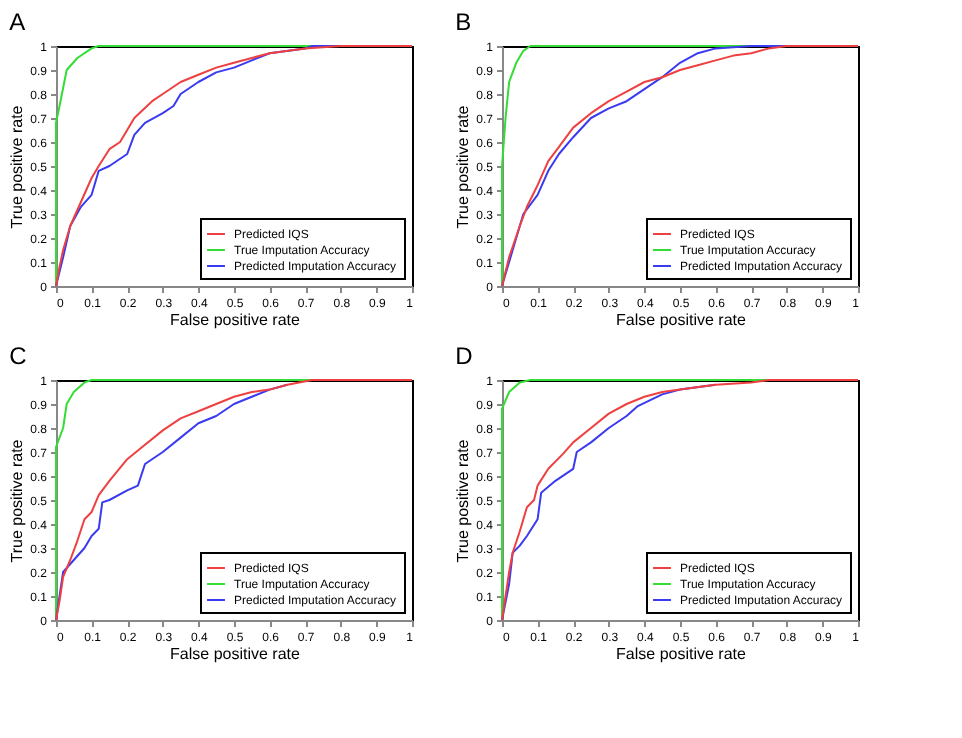 This screenshot has width=962, height=738. Describe the element at coordinates (17, 22) in the screenshot. I see `chart-title: A` at that location.